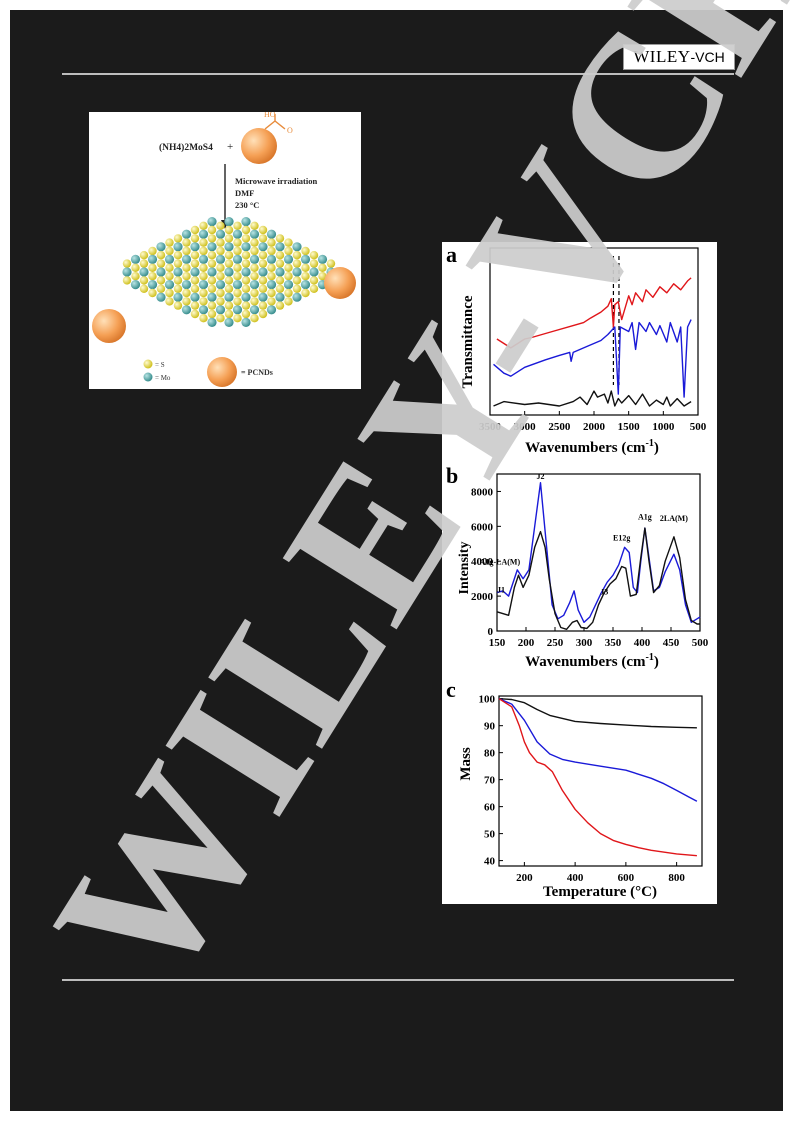 The width and height of the screenshot is (793, 1121). Describe the element at coordinates (526, 643) in the screenshot. I see `x-tick-label: 200` at that location.